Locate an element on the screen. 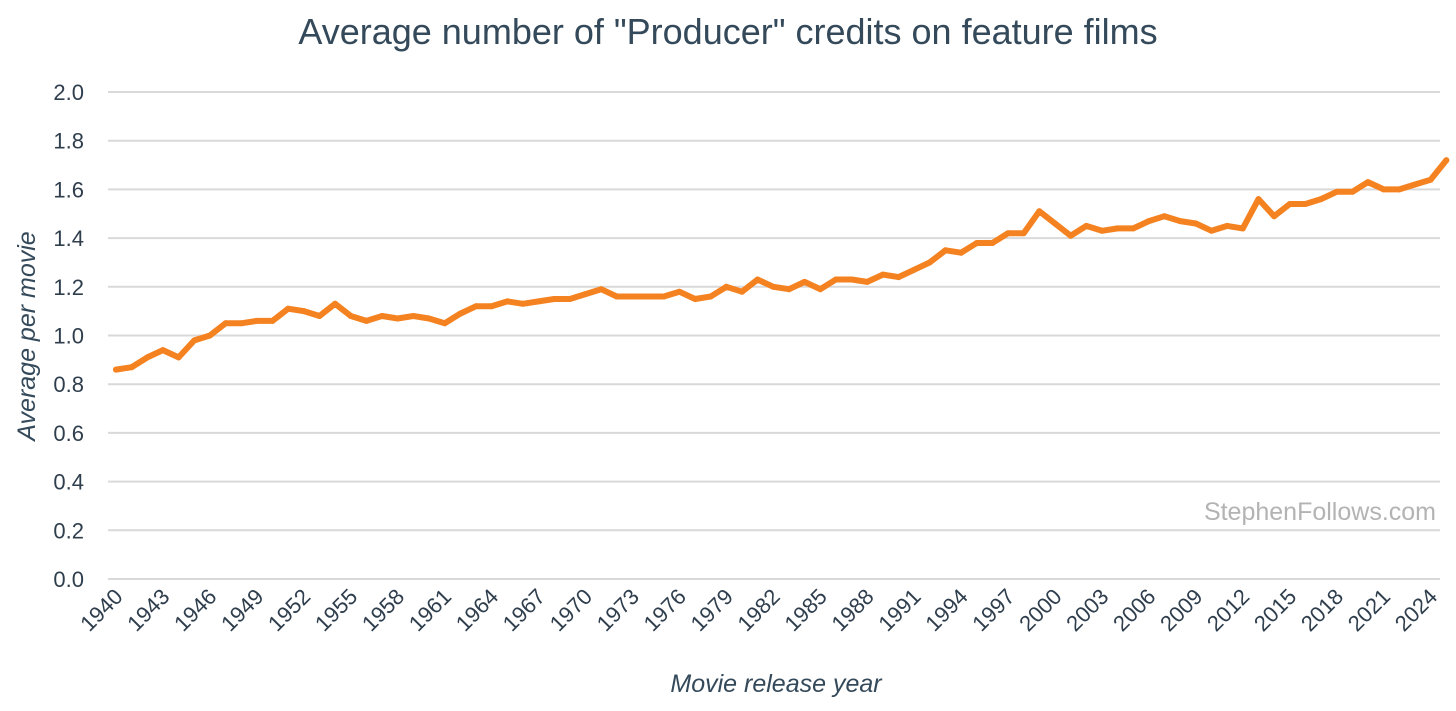  x-tick-label: 1973 is located at coordinates (618, 610).